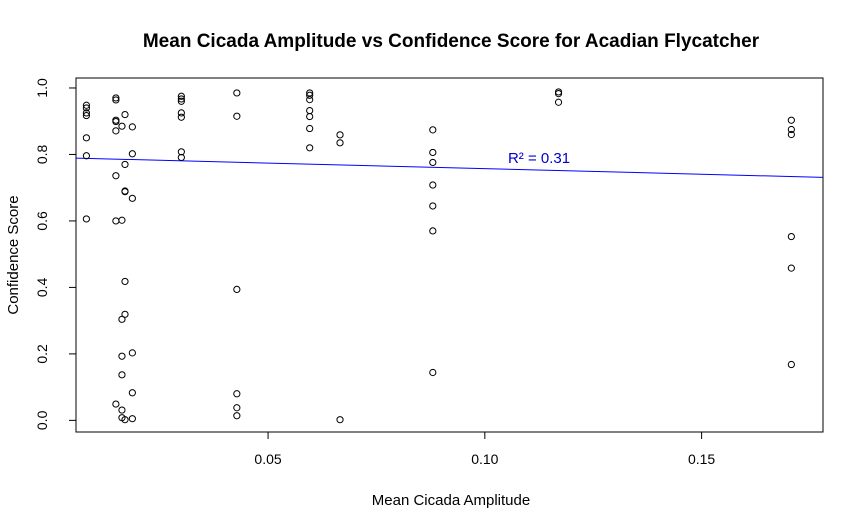 This screenshot has height=530, width=864. Describe the element at coordinates (539, 158) in the screenshot. I see `r-squared-annotation: R² = 0.31` at that location.